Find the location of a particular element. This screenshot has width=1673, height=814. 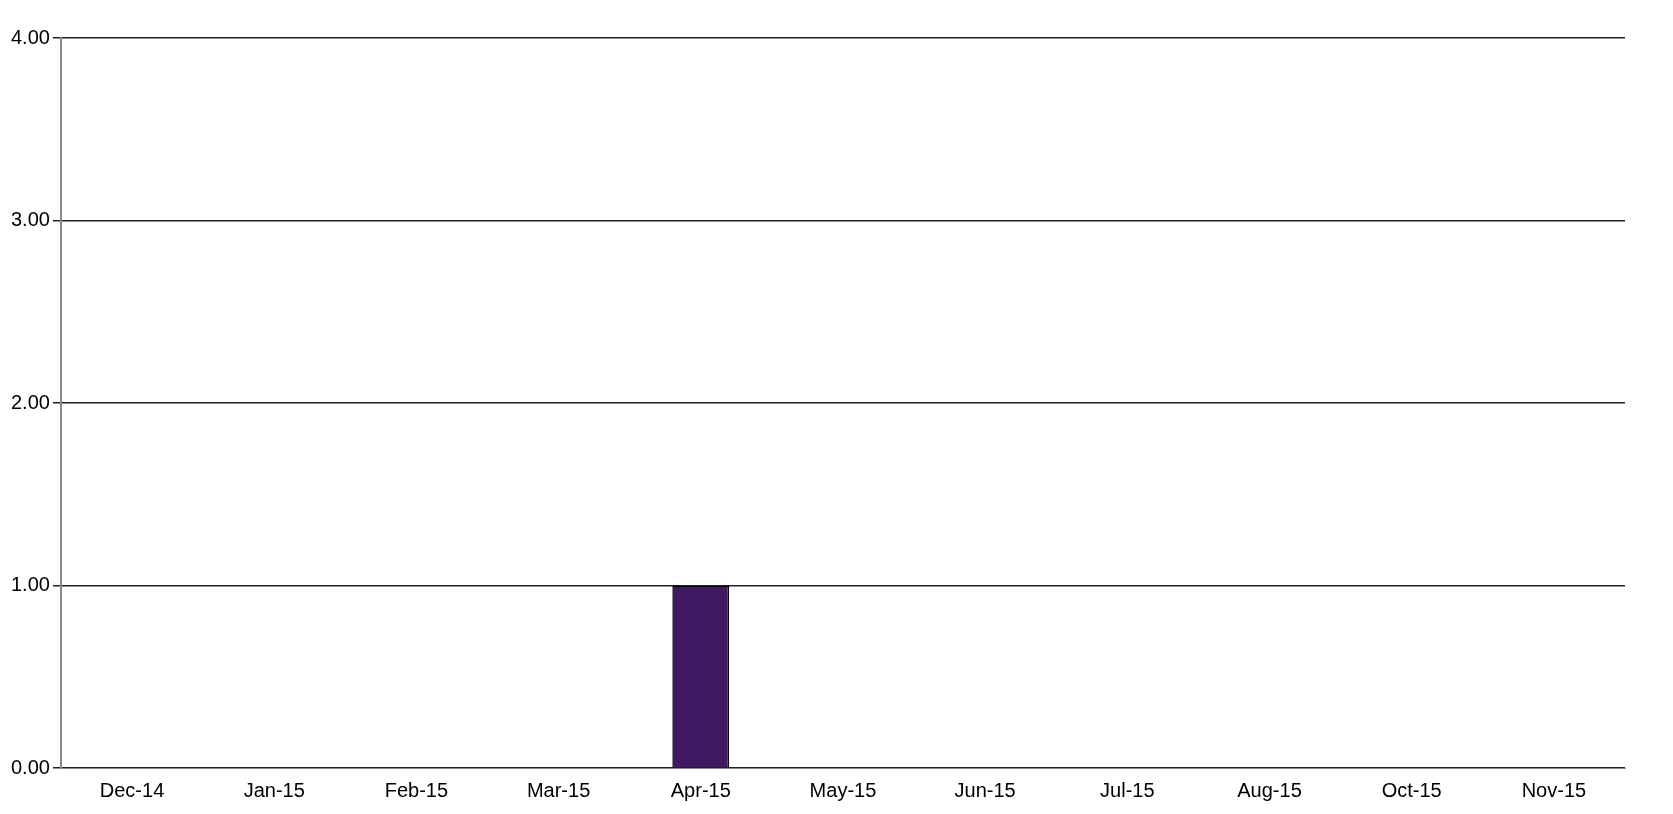

y-tick-label: 0.00 is located at coordinates (30, 766).